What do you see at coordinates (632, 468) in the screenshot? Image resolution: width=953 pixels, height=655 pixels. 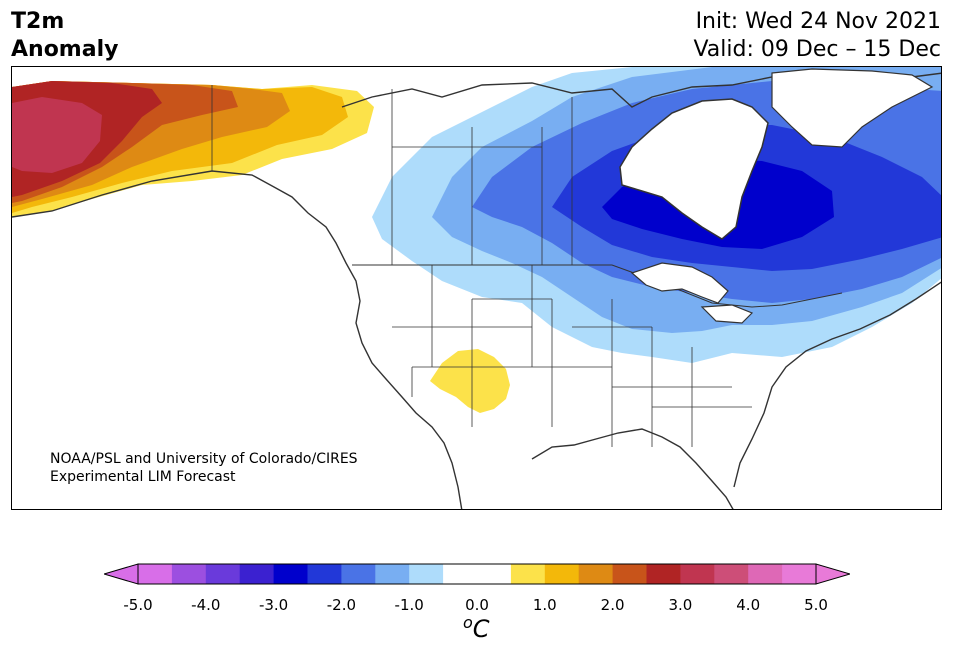 I see `coastline-gulf` at bounding box center [632, 468].